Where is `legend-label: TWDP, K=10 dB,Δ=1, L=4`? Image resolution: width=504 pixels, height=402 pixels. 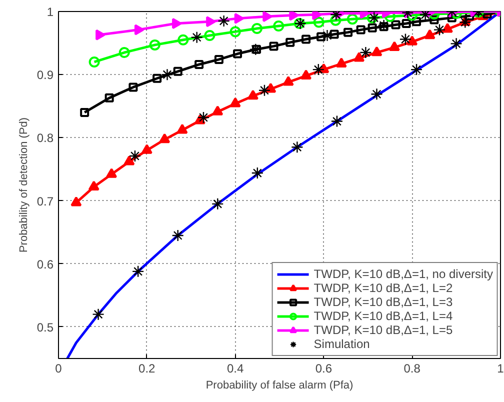 legend-label: TWDP, K=10 dB,Δ=1, L=4 is located at coordinates (383, 316).